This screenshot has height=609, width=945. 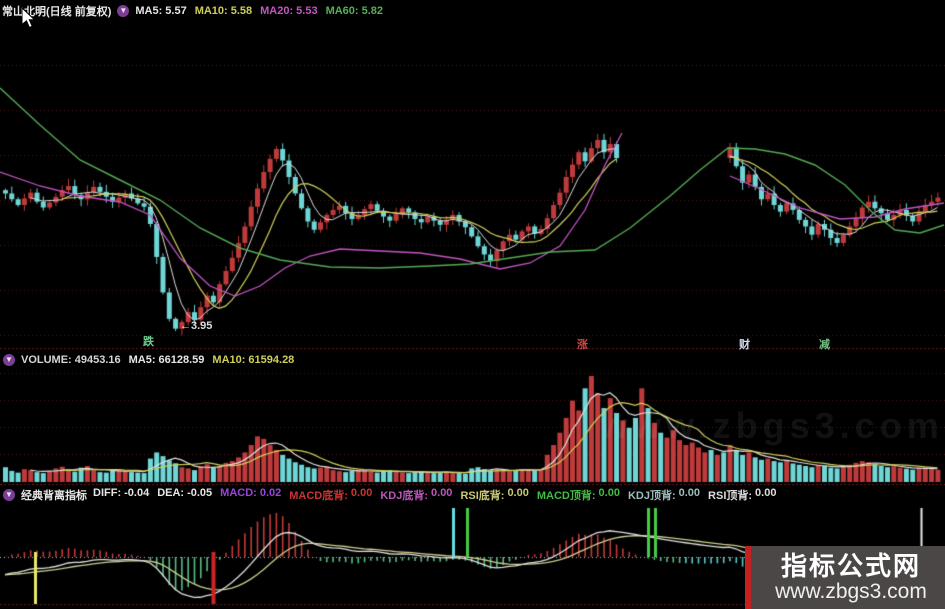 I want to click on volume-stat: MA5: 66128.59, so click(x=166, y=360).